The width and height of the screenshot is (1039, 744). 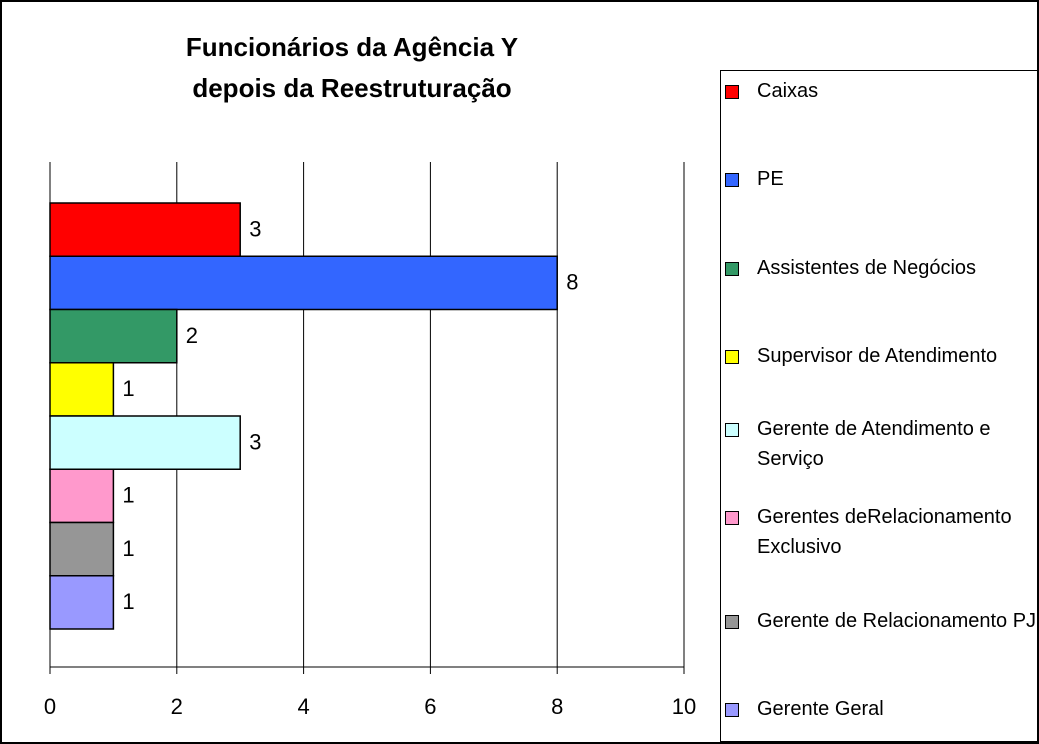 I want to click on x-tick-label: 8, so click(x=557, y=706).